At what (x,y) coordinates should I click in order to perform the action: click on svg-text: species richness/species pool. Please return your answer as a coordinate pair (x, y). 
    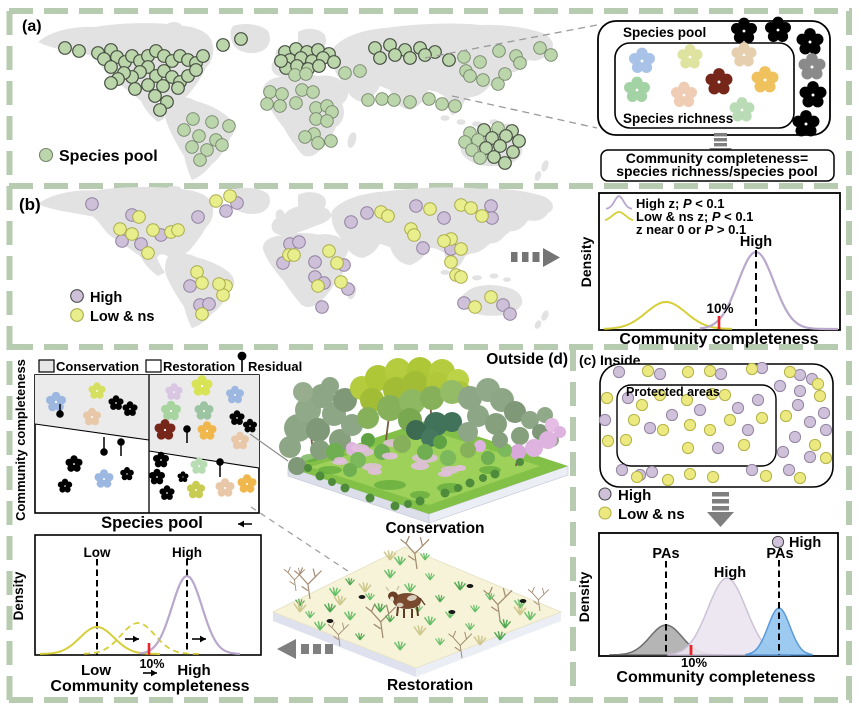
    Looking at the image, I should click on (717, 171).